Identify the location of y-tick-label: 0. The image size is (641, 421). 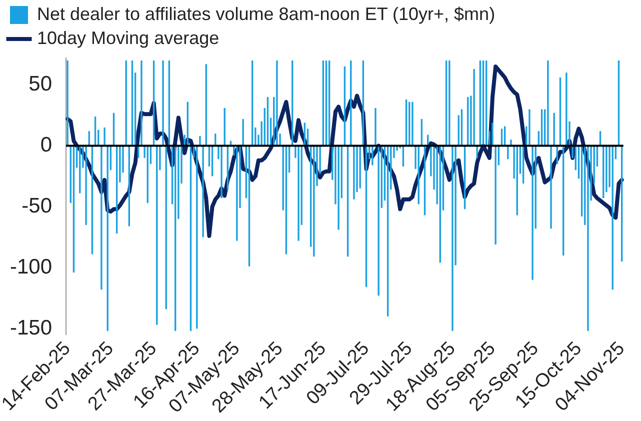
(46, 145).